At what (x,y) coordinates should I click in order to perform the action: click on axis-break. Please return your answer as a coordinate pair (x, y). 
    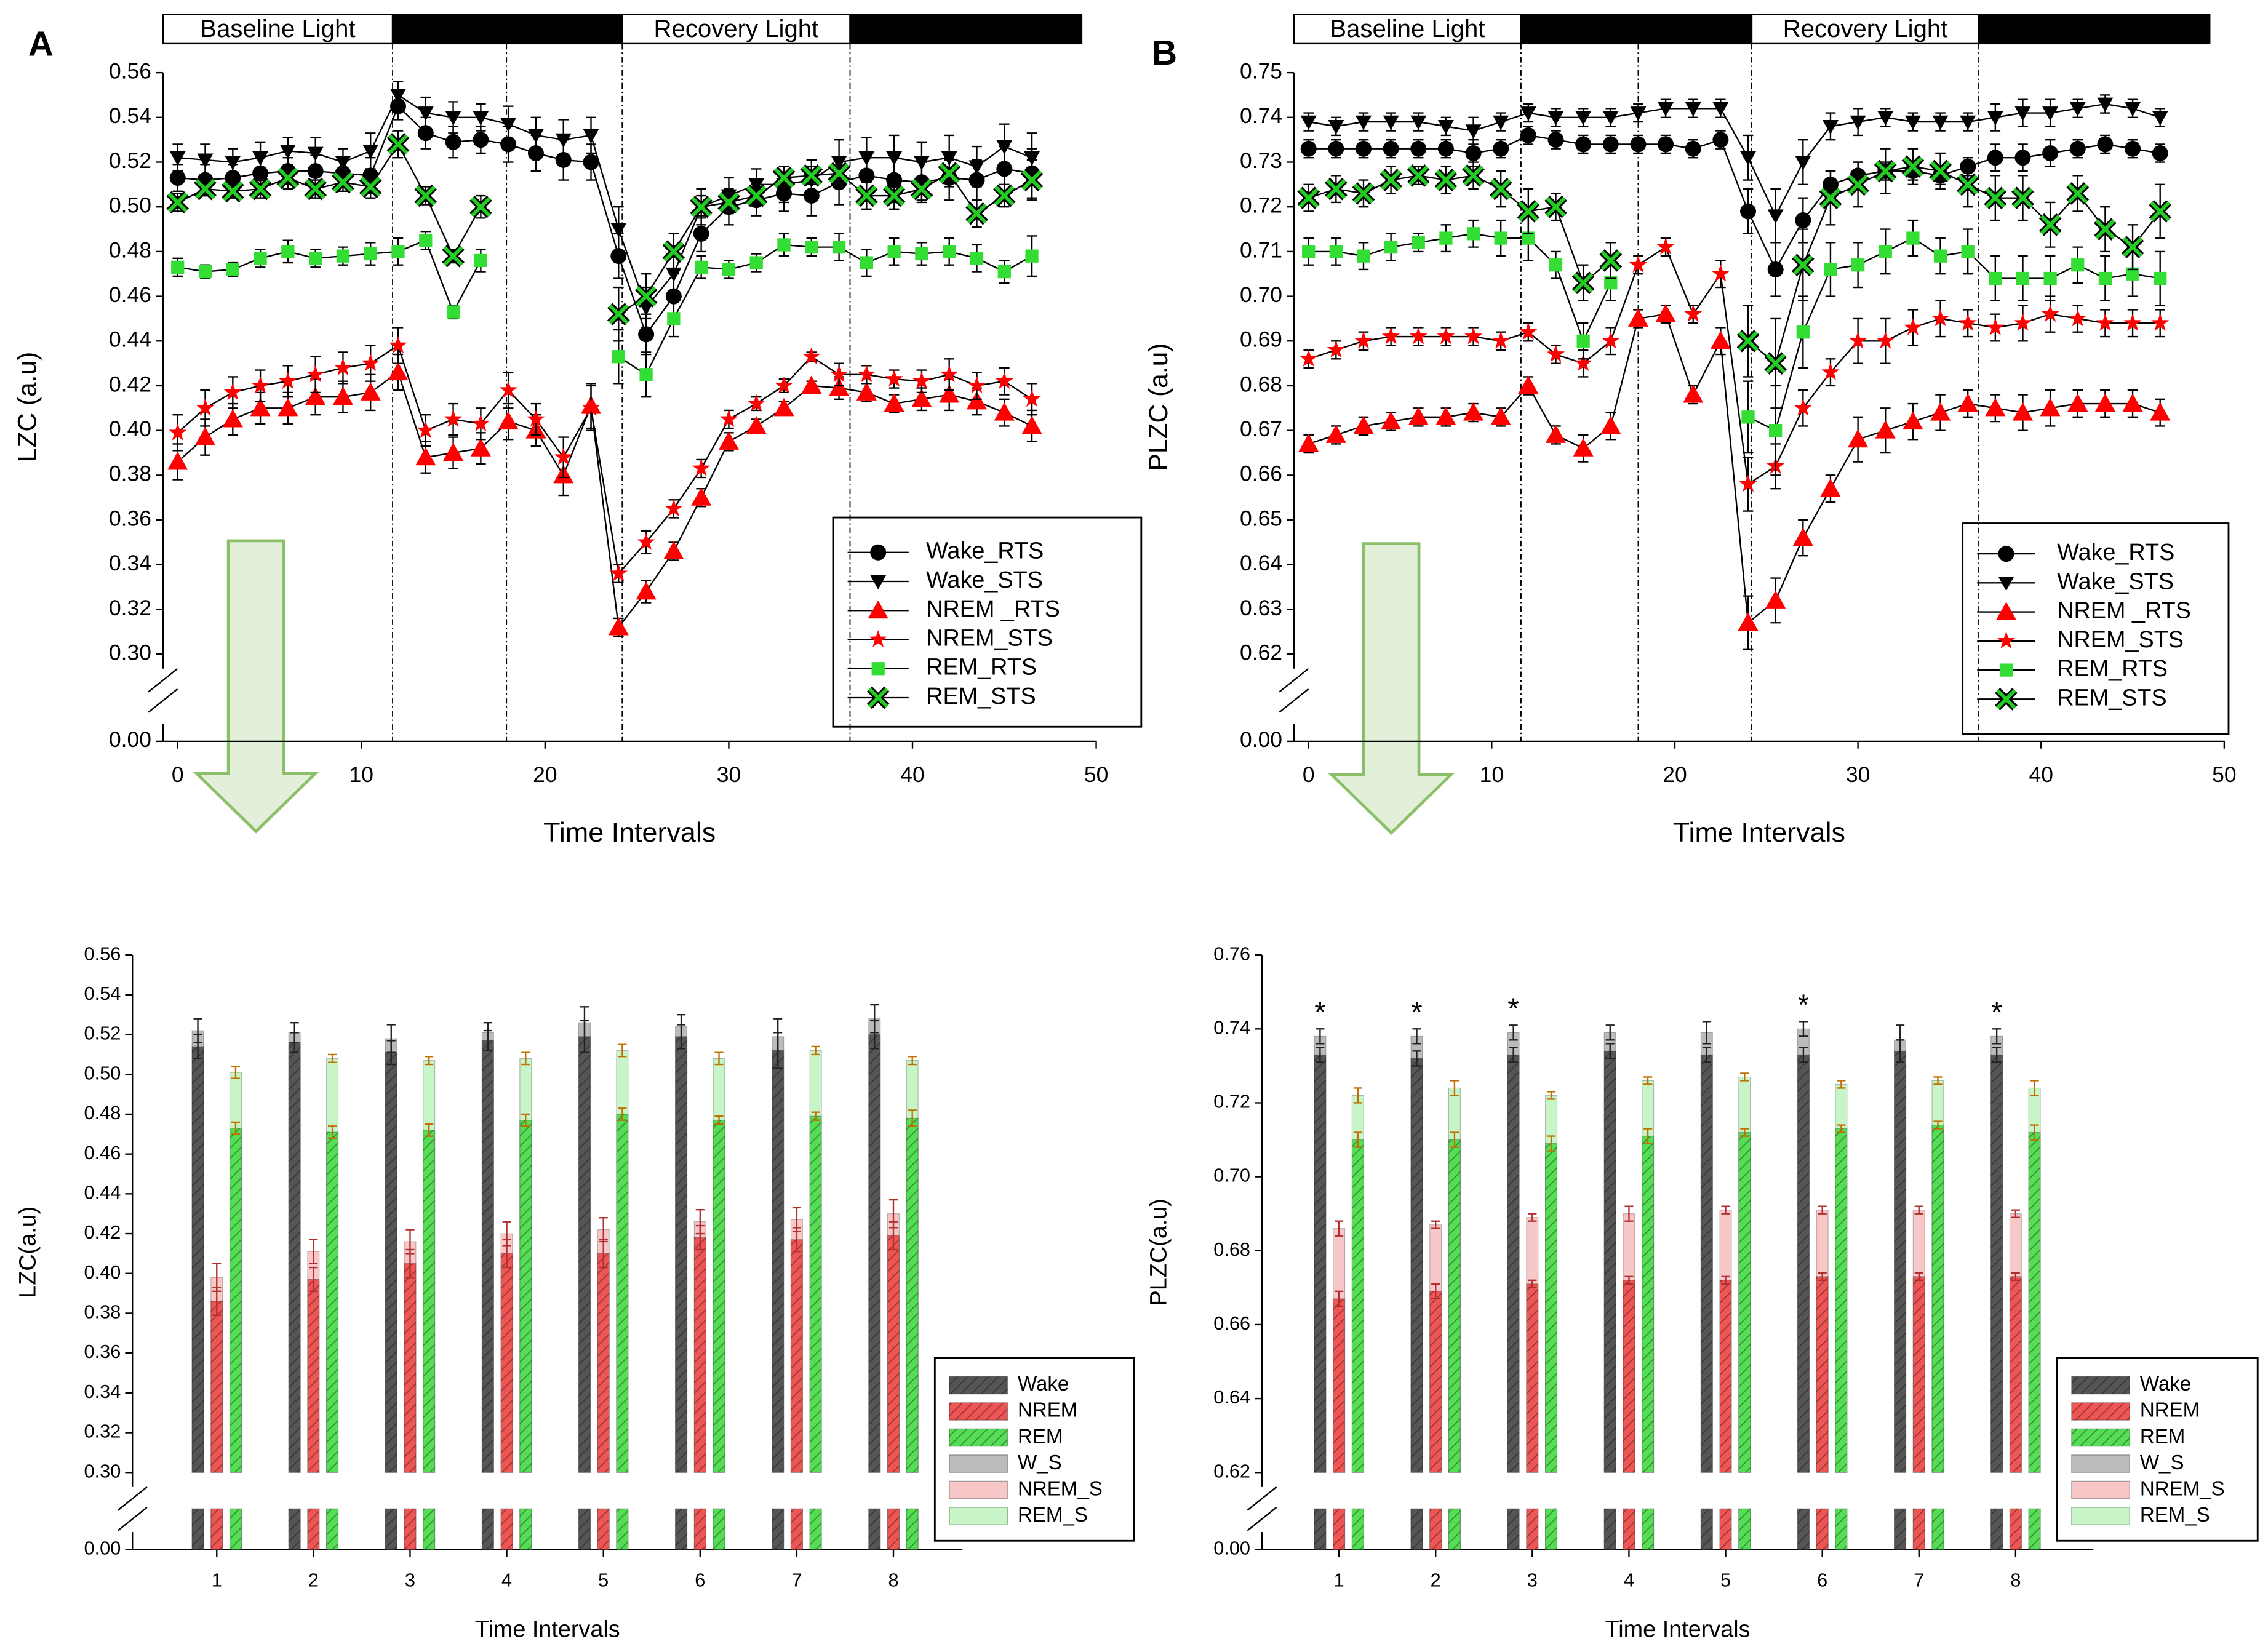
    Looking at the image, I should click on (1262, 1519).